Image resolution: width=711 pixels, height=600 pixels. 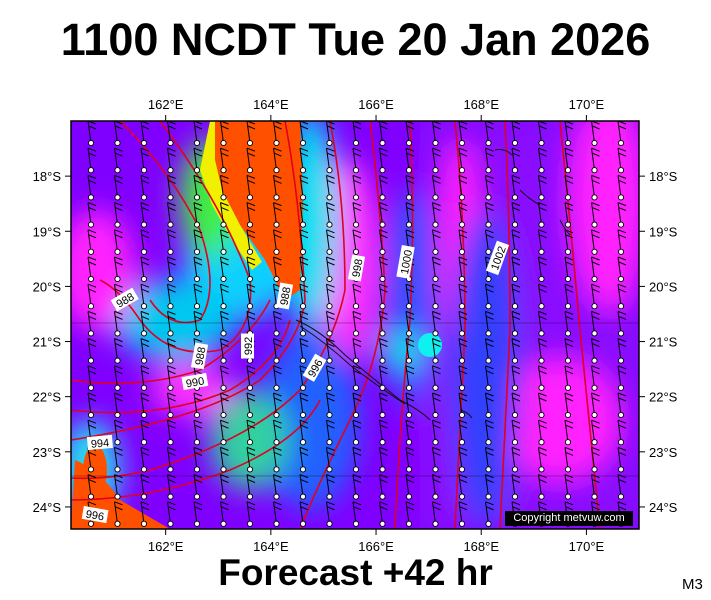 I want to click on lat-tick-label-left: 23°S, so click(x=47, y=452).